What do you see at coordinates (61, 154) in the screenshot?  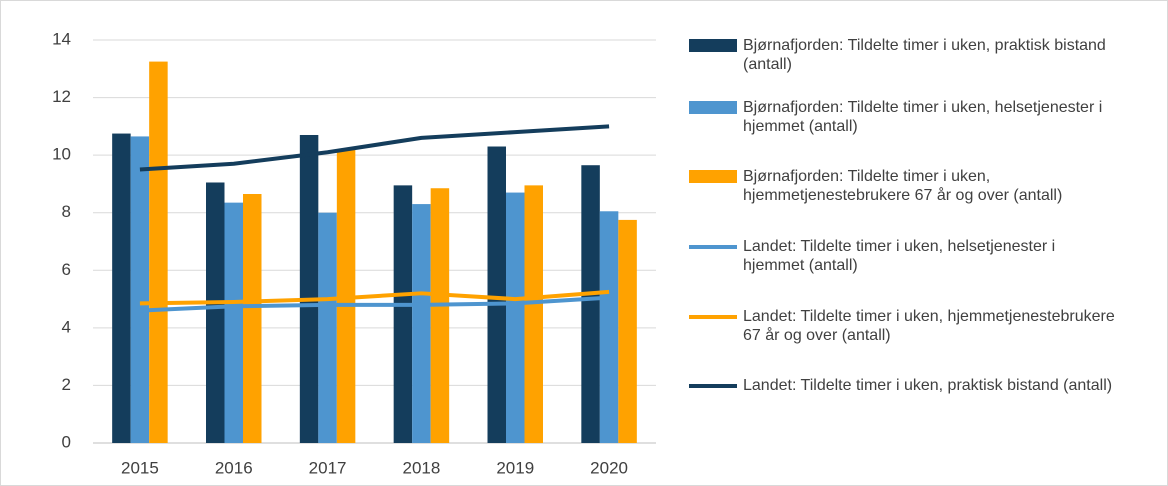 I see `y-tick-label: 10` at bounding box center [61, 154].